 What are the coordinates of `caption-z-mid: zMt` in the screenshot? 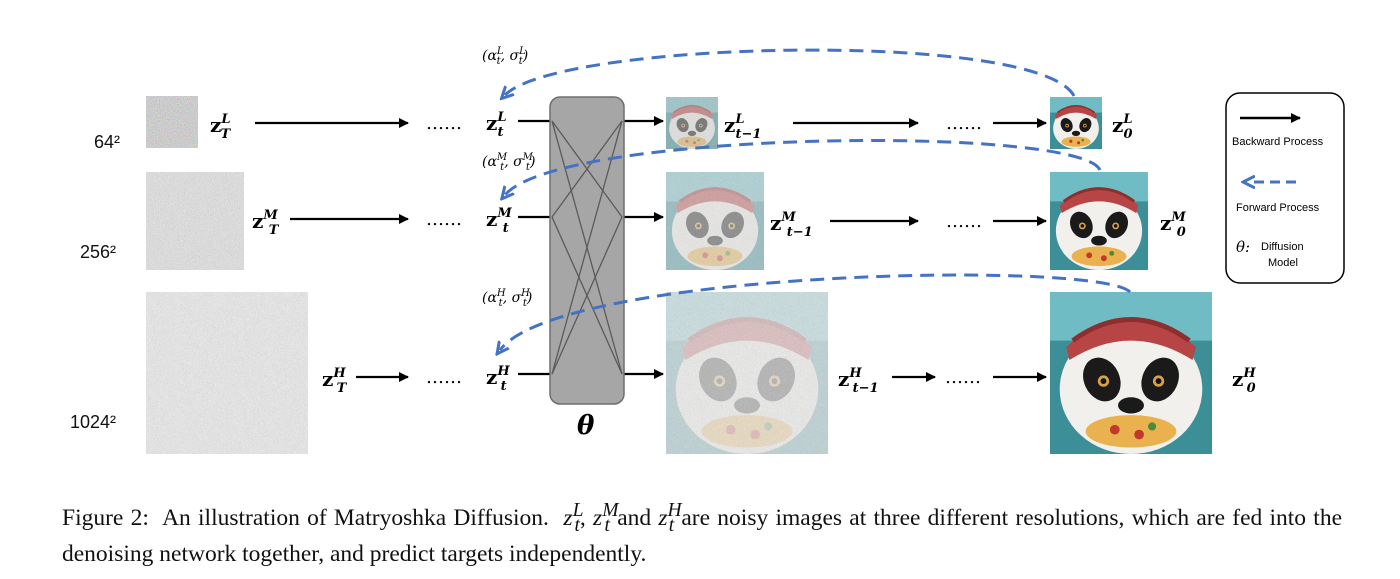 It's located at (606, 518).